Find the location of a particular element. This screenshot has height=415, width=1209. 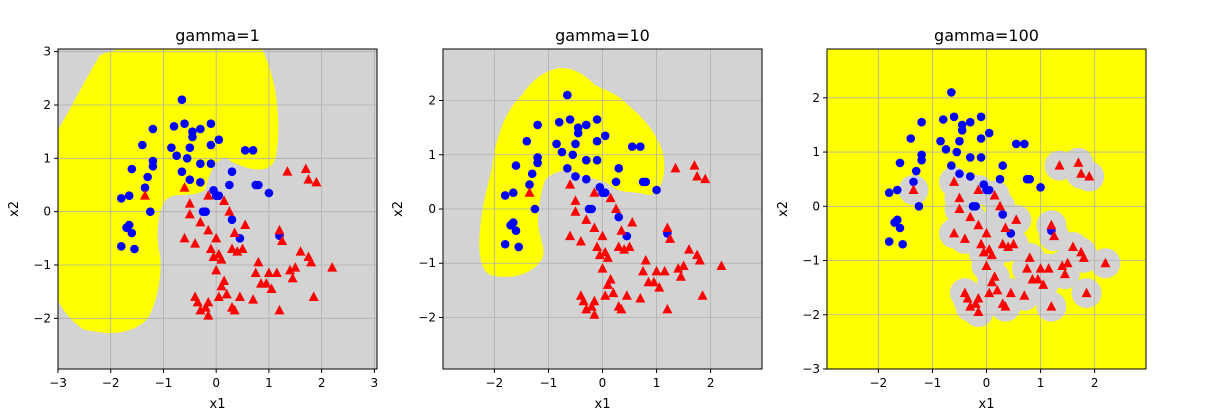

y-tick-label: 0 is located at coordinates (432, 209).